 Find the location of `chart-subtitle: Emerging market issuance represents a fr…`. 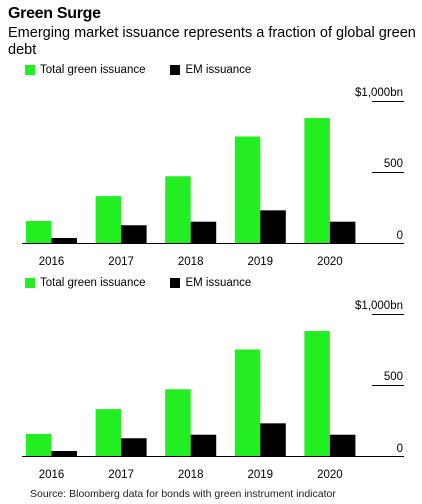

chart-subtitle: Emerging market issuance represents a fr… is located at coordinates (212, 41).